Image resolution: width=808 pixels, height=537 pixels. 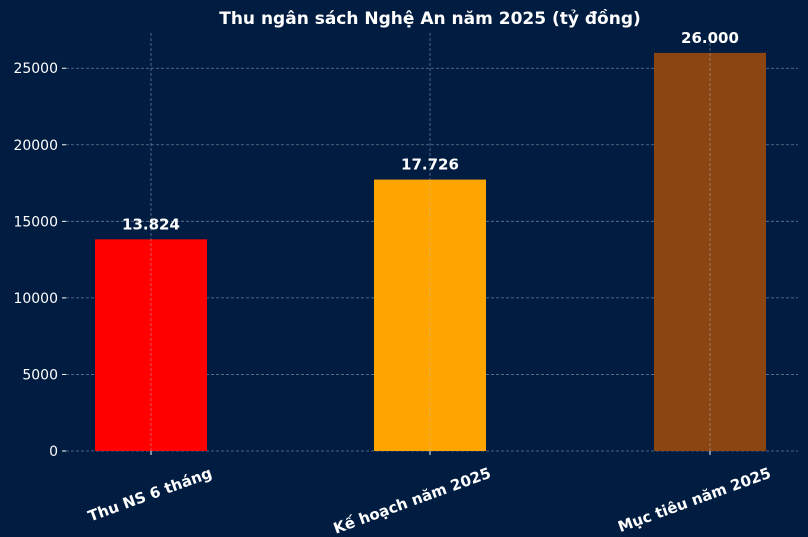 What do you see at coordinates (151, 224) in the screenshot?
I see `data-label: 13.824` at bounding box center [151, 224].